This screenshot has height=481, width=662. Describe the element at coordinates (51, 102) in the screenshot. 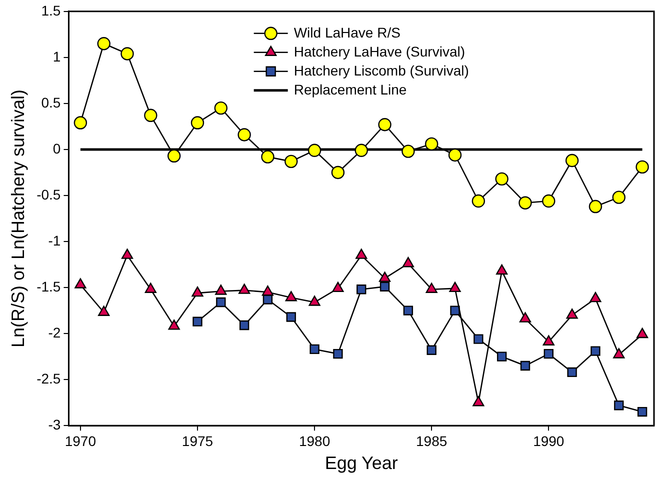

I see `y-tick-label: 0.5` at that location.